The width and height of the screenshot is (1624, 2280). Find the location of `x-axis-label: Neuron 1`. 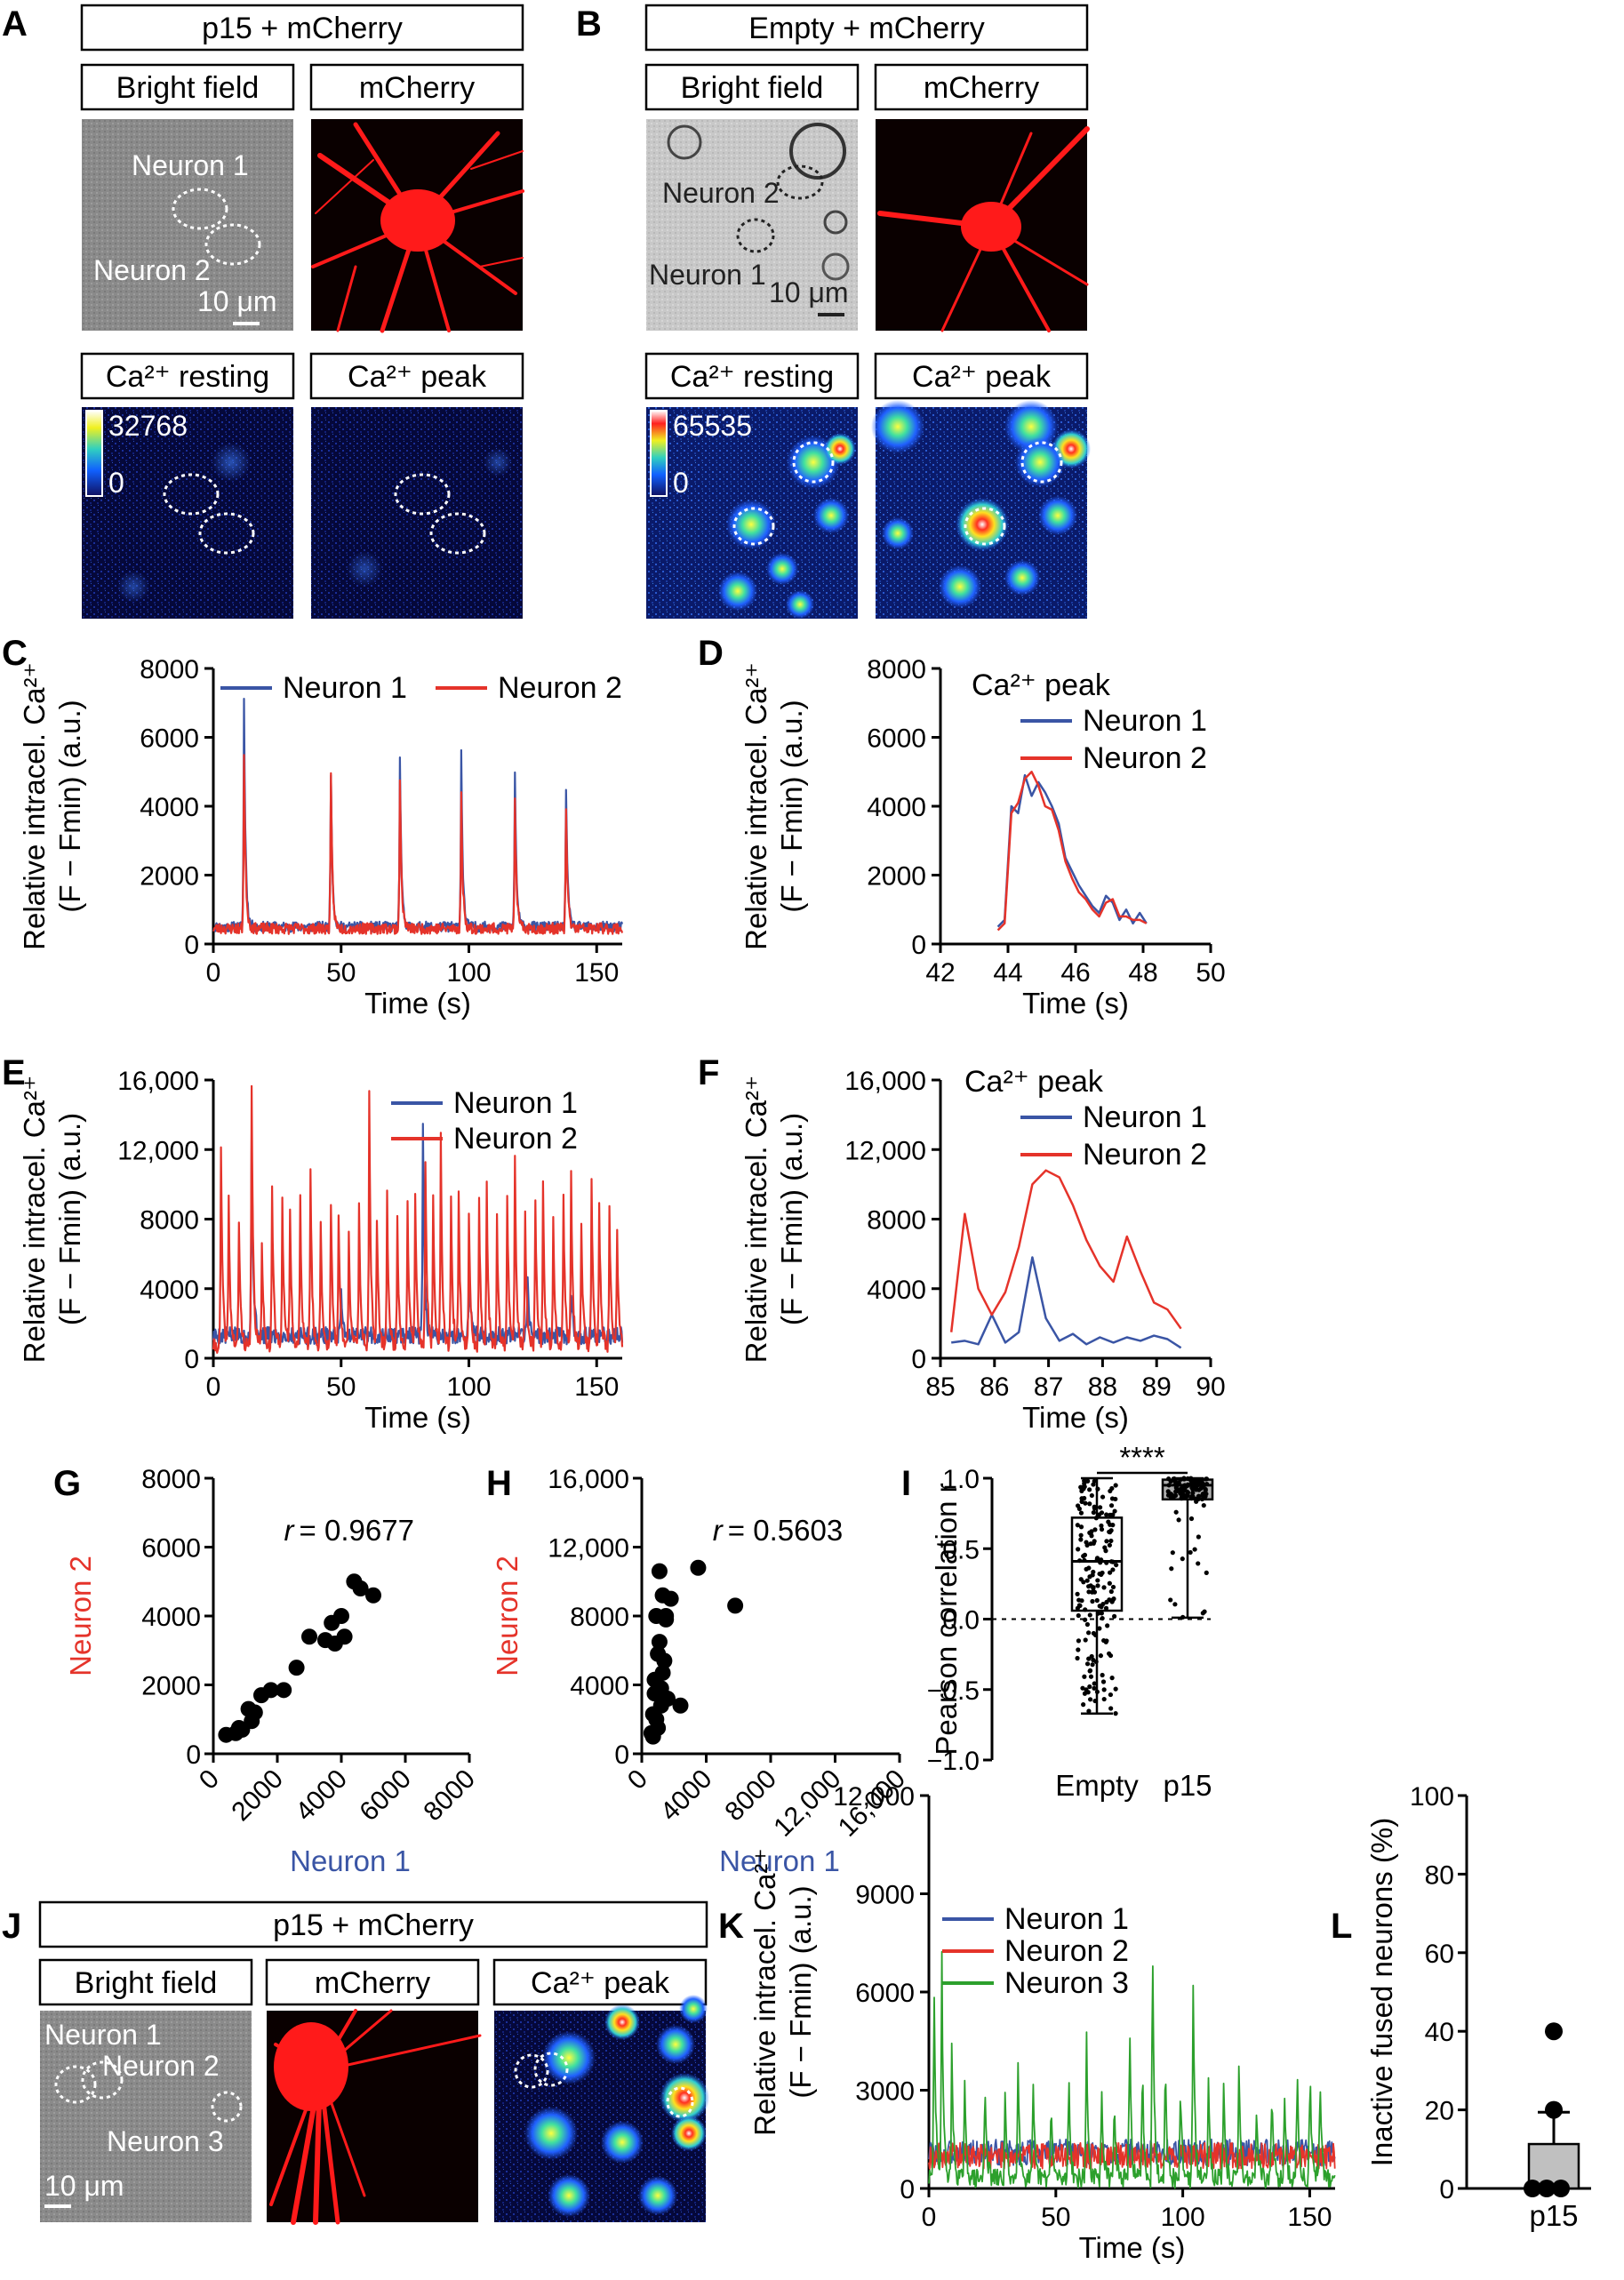

x-axis-label: Neuron 1 is located at coordinates (350, 1860).